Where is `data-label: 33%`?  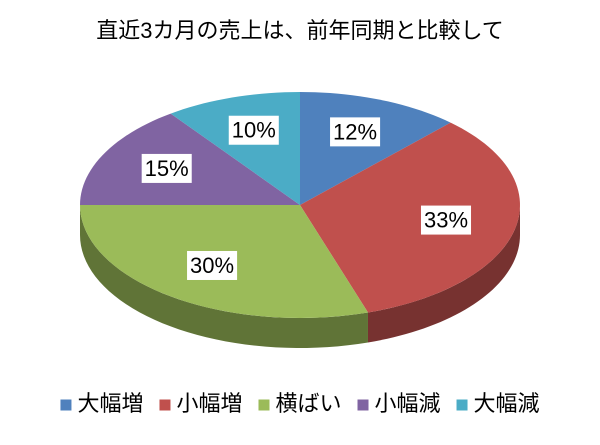
data-label: 33% is located at coordinates (446, 220).